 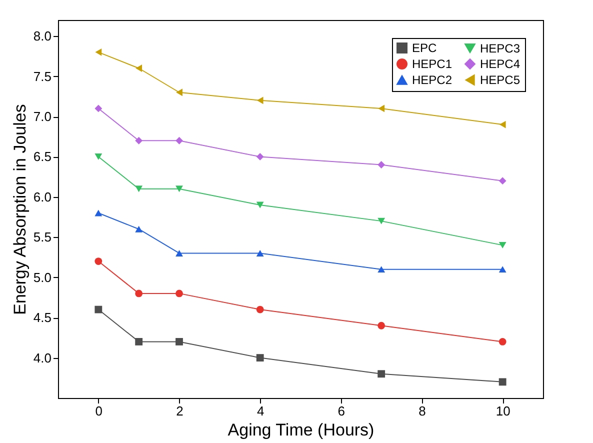 I want to click on y-tick-label: 4.0, so click(x=42, y=358).